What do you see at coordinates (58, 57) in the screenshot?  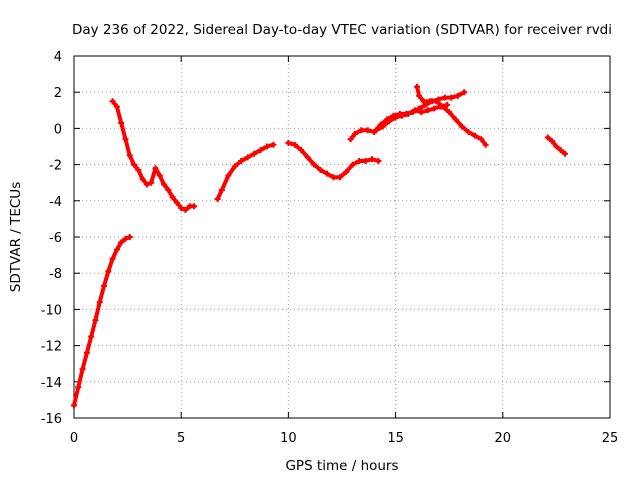 I see `y-tick-label: 4` at bounding box center [58, 57].